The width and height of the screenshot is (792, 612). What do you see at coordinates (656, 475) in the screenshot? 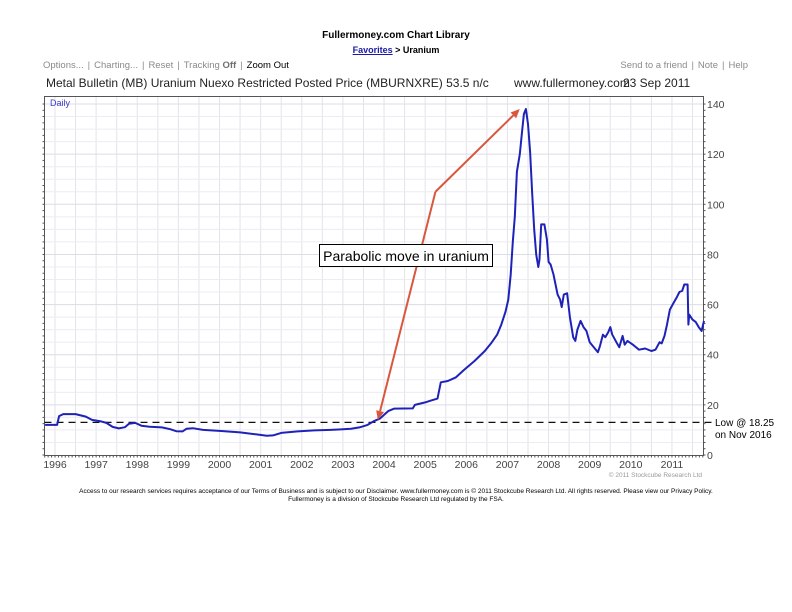
I see `copyright-label: © 2011 Stockcube Research Ltd` at bounding box center [656, 475].